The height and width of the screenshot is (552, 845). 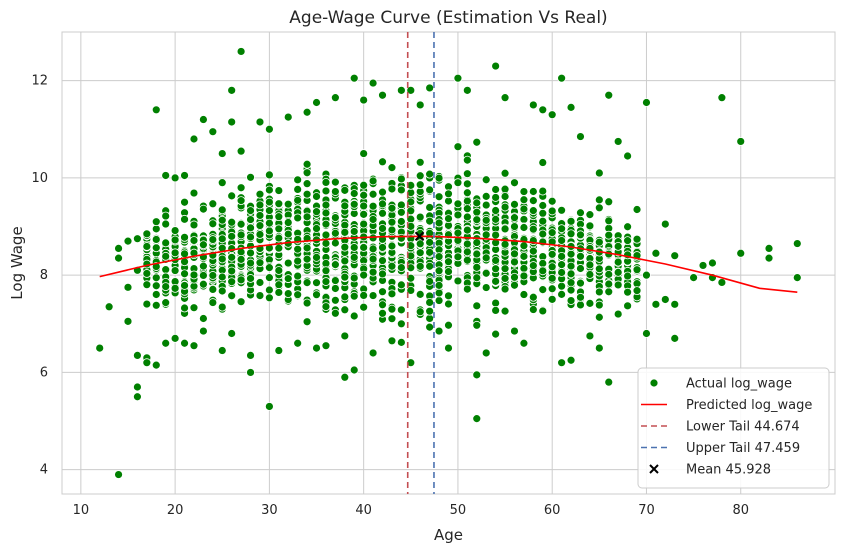 I want to click on y-tick-label: 12, so click(x=39, y=81).